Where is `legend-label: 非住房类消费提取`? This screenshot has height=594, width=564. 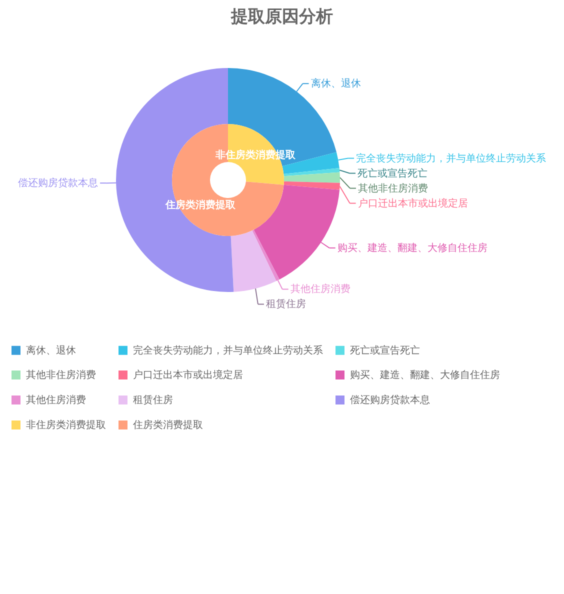
legend-label: 非住房类消费提取 is located at coordinates (66, 425).